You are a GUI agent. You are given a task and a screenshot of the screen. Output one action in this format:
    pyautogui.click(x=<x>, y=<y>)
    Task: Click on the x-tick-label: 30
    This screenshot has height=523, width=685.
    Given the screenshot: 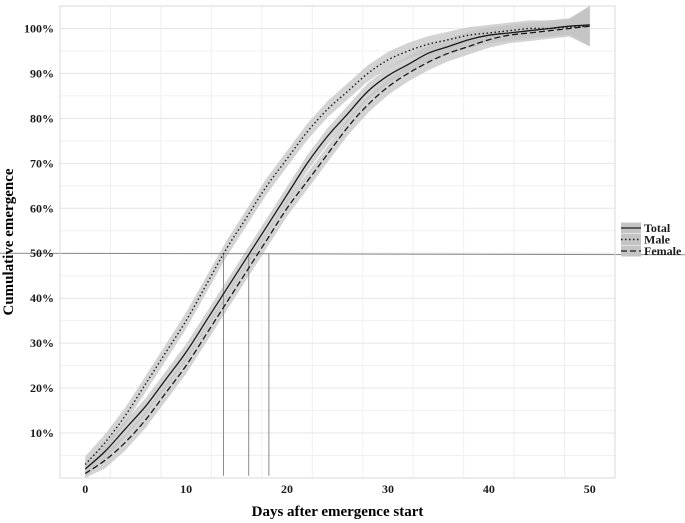 What is the action you would take?
    pyautogui.click(x=388, y=489)
    